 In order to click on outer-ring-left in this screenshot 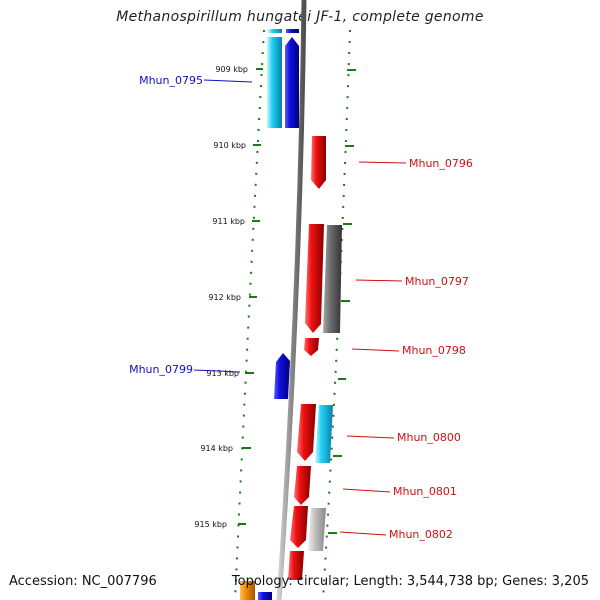, I will do `click(249, 314)`.